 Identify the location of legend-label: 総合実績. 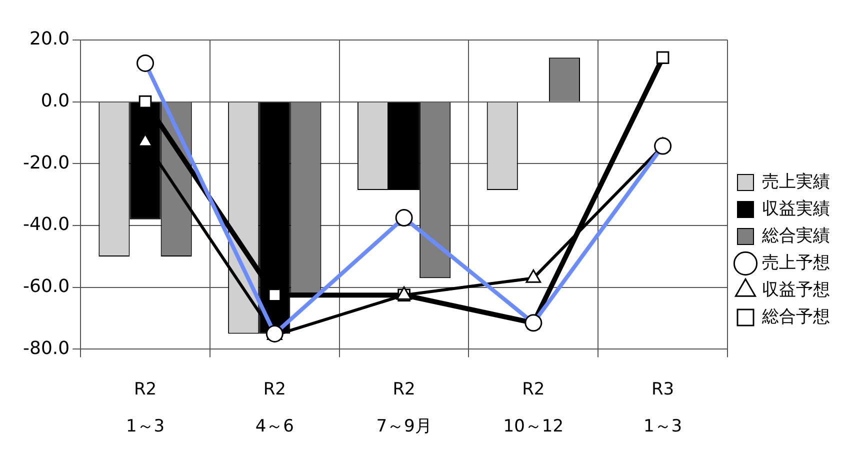
(795, 236).